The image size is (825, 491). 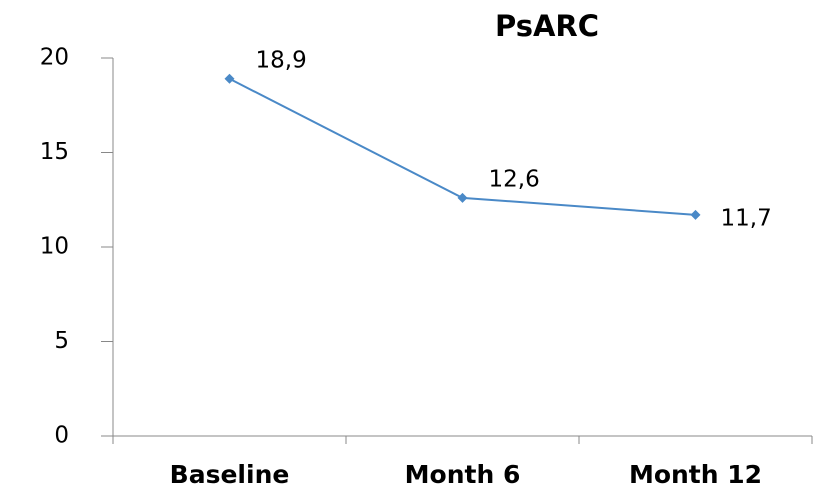 I want to click on y-tick-label: 0, so click(x=61, y=436).